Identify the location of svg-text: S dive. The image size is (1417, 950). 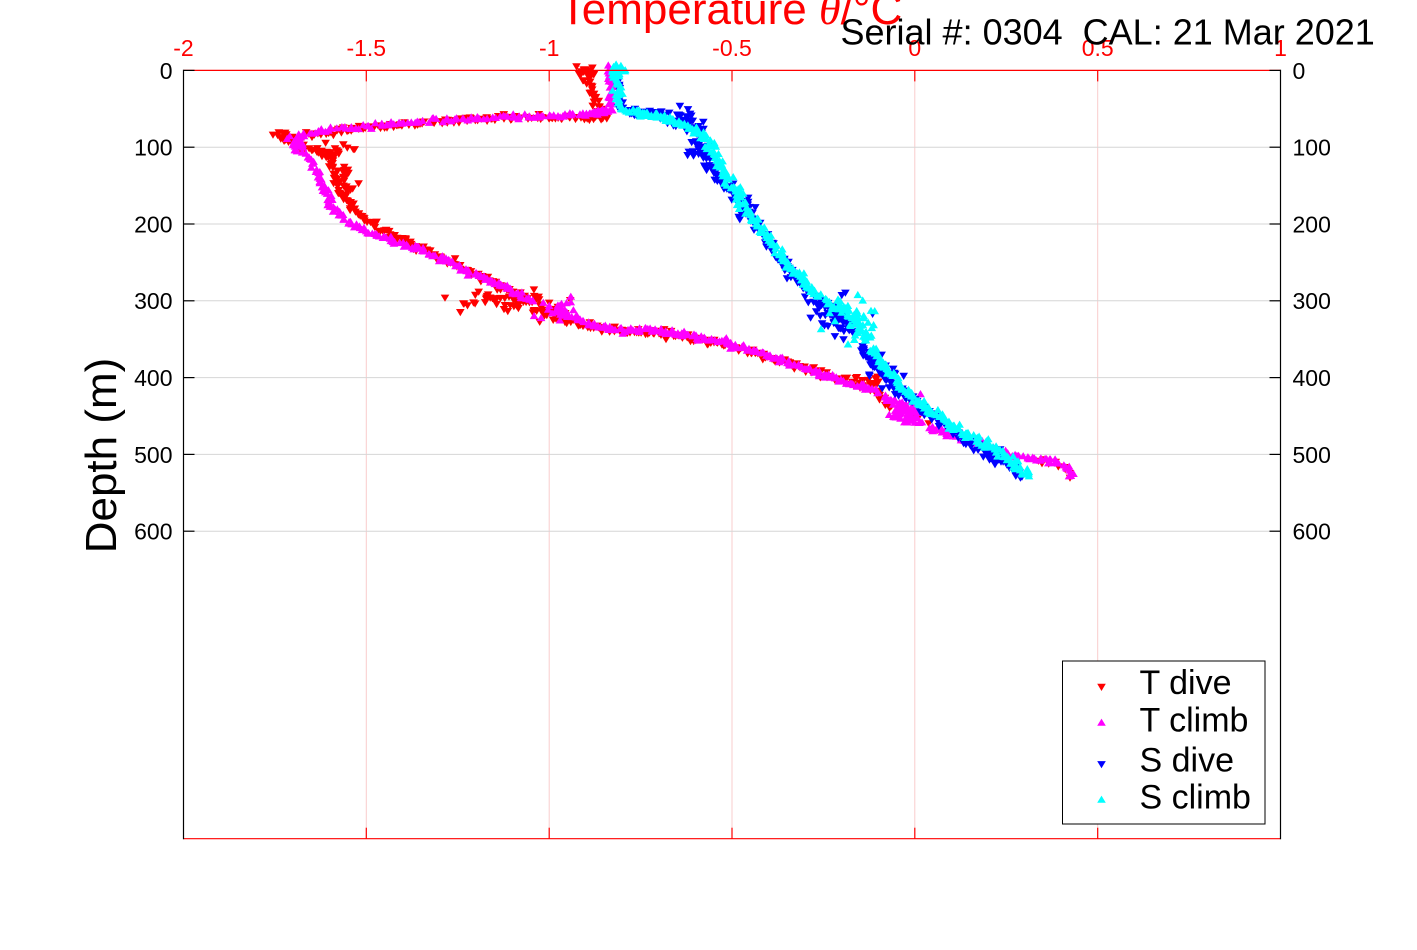
(1187, 761).